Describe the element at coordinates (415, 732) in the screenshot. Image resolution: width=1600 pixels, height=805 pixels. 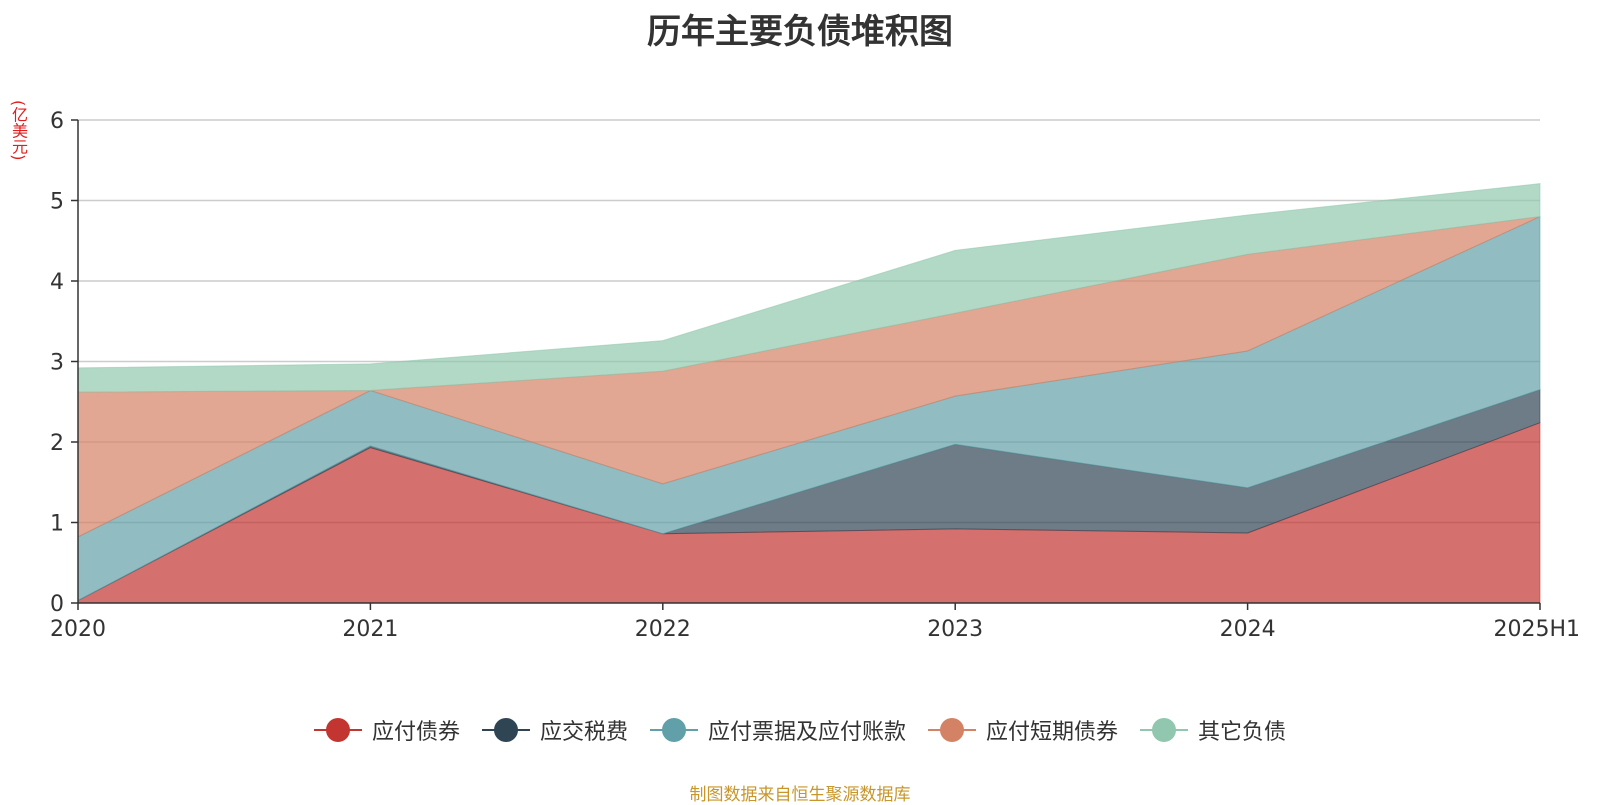
I see `legend-label: 应付债券` at that location.